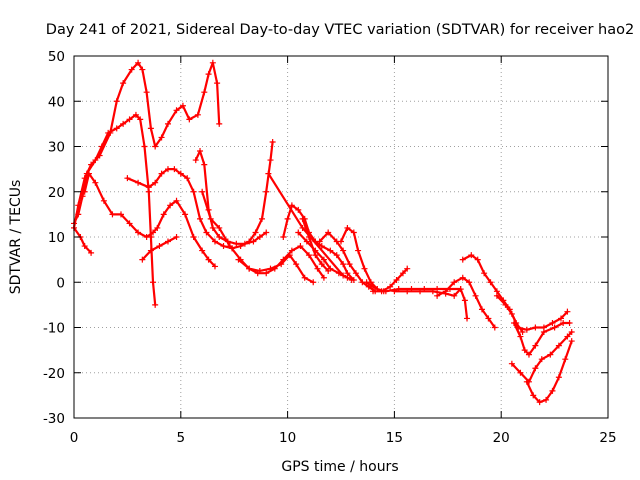 This screenshot has height=480, width=640. Describe the element at coordinates (339, 467) in the screenshot. I see `x-axis-label: GPS time / hours` at that location.